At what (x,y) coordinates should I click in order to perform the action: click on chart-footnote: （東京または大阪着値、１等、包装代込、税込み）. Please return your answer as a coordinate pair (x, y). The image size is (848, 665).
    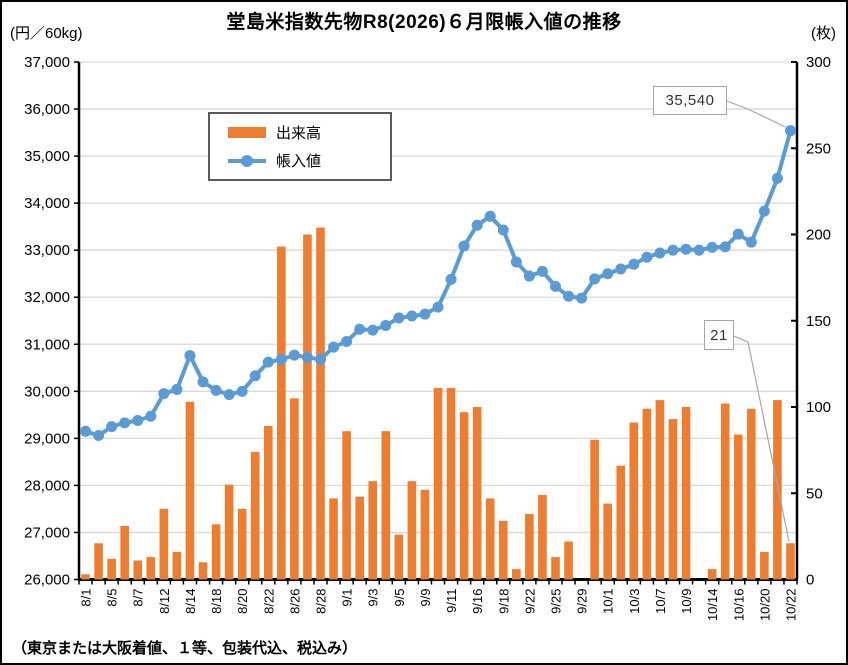
    Looking at the image, I should click on (185, 648).